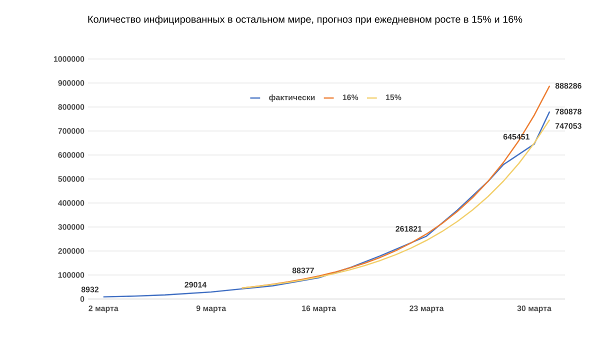  I want to click on chart-title: Количество инфицированных в остальном мире, прогноз при ежедневном росте в 15% и 16%, so click(305, 20).